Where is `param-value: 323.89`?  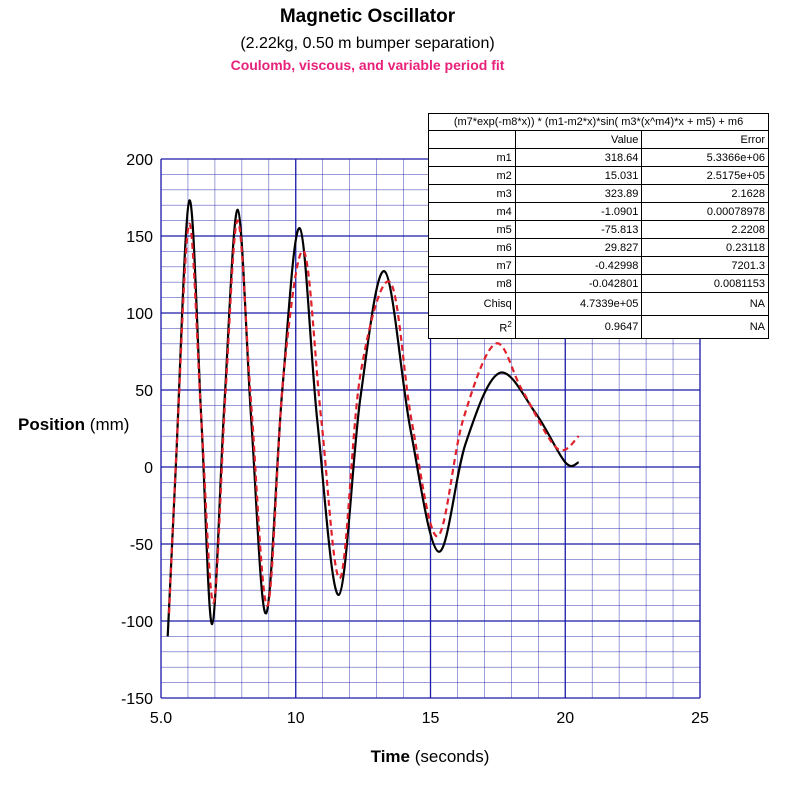
param-value: 323.89 is located at coordinates (578, 193).